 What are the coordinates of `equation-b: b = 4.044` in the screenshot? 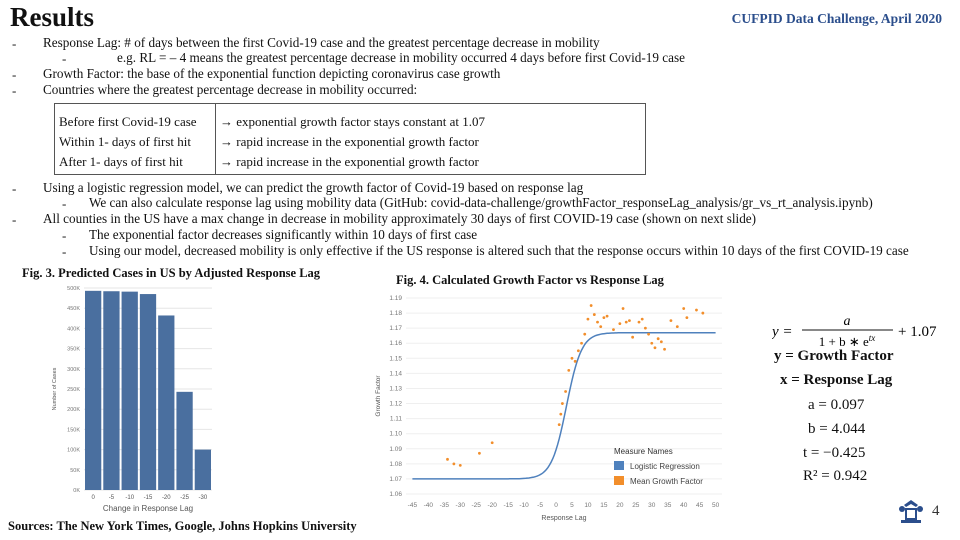 It's located at (837, 429).